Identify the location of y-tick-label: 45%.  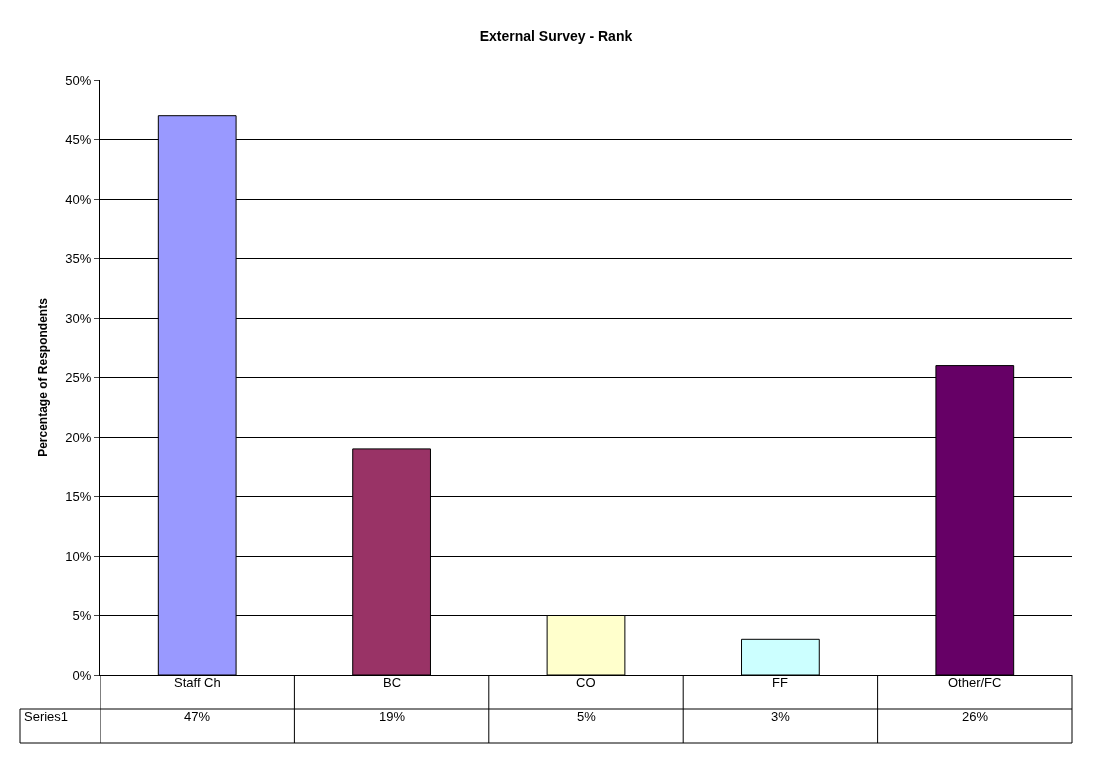
(78, 140).